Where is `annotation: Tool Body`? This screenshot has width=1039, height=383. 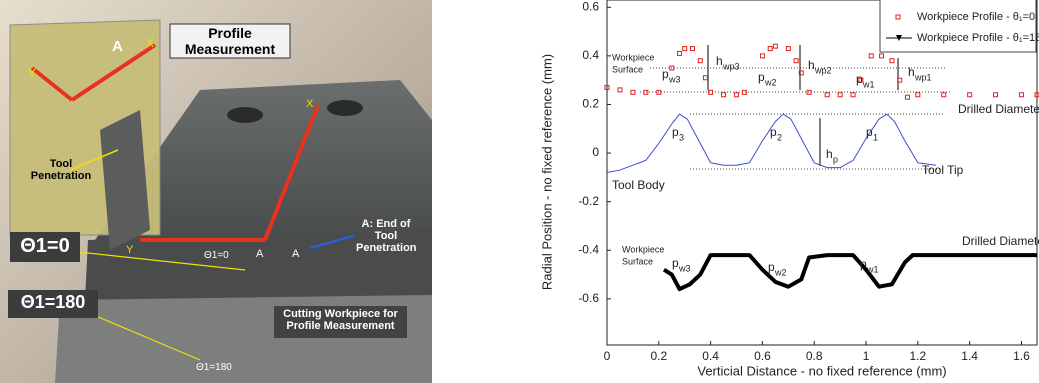 annotation: Tool Body is located at coordinates (638, 185).